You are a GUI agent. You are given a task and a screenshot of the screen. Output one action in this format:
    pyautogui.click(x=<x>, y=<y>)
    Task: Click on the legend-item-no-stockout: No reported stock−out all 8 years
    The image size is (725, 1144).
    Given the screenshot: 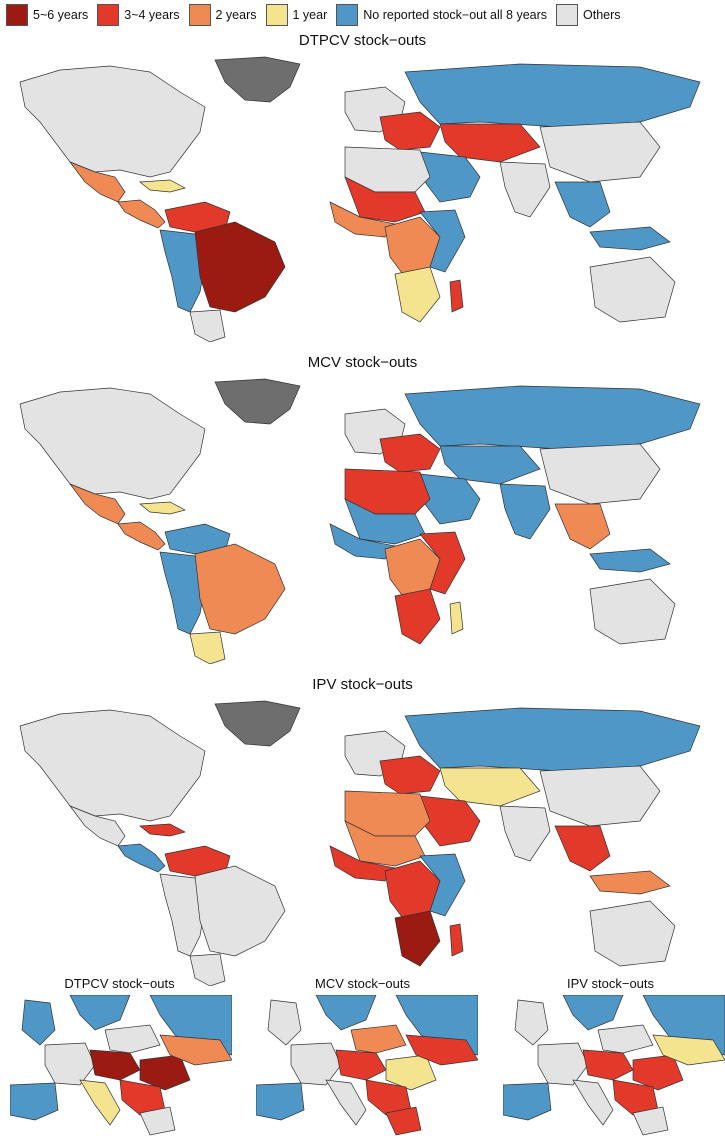 What is the action you would take?
    pyautogui.click(x=441, y=15)
    